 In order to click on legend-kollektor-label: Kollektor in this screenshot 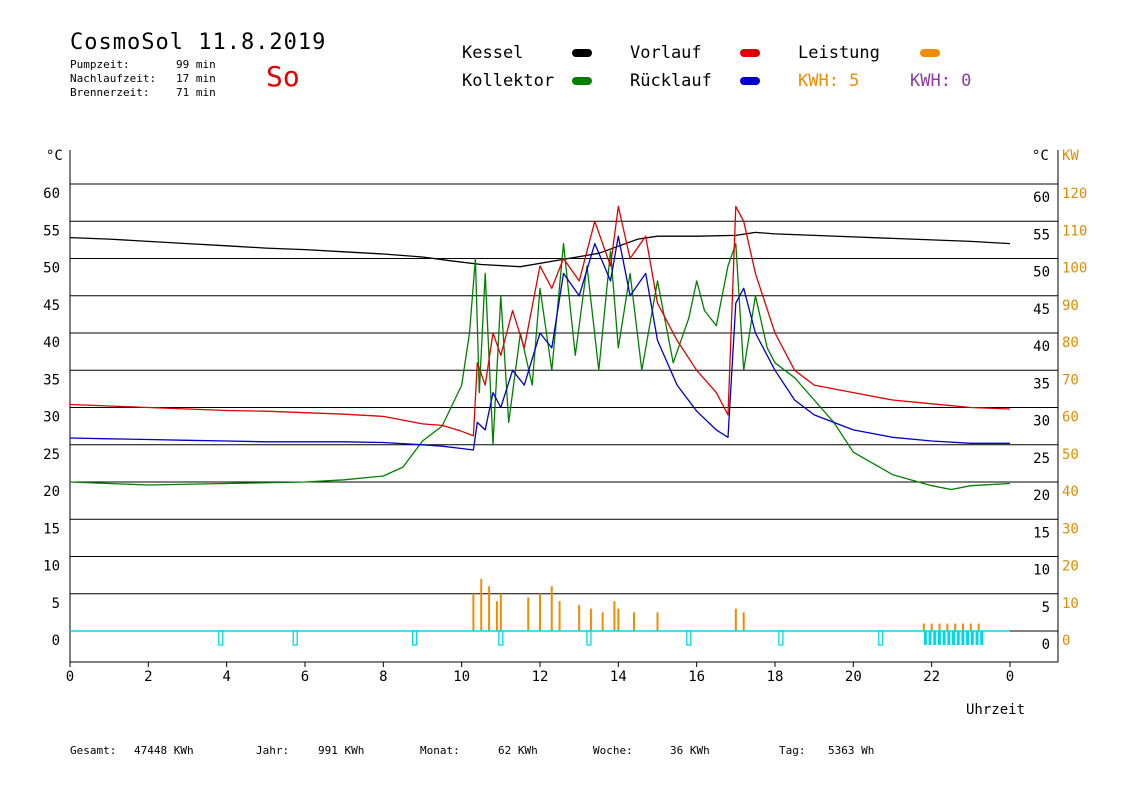, I will do `click(508, 81)`.